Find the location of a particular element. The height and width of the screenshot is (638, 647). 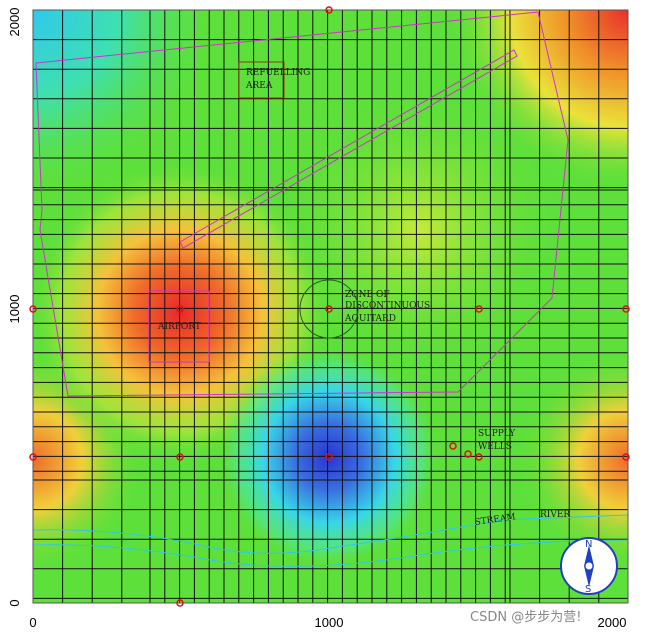

refuelling-area-box is located at coordinates (261, 80).